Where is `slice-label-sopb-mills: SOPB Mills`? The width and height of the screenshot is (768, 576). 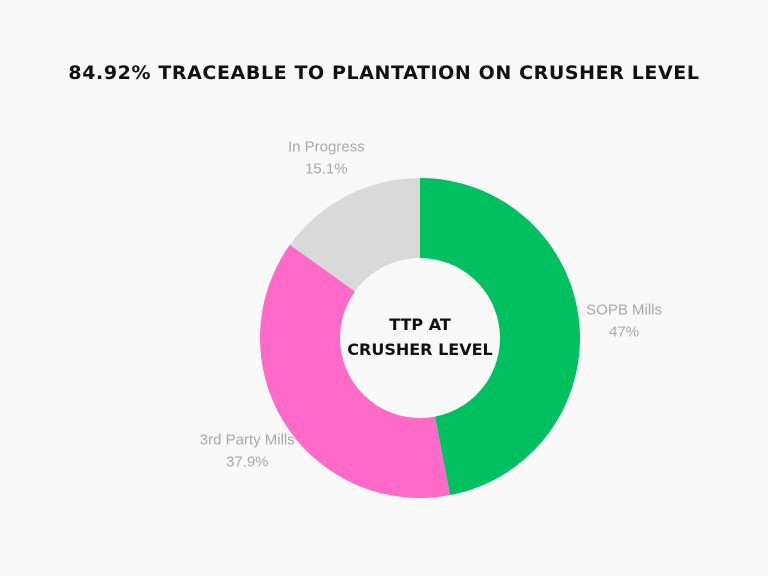 slice-label-sopb-mills: SOPB Mills is located at coordinates (624, 310).